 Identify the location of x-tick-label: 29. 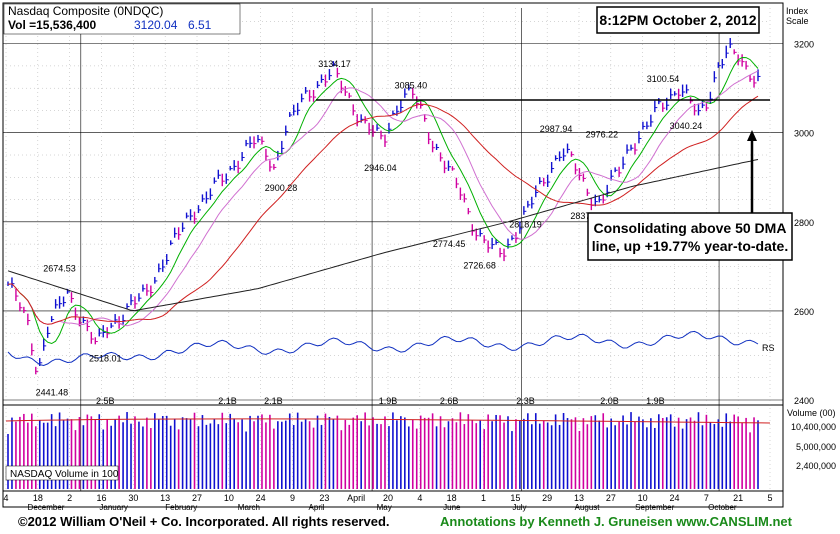
(547, 498).